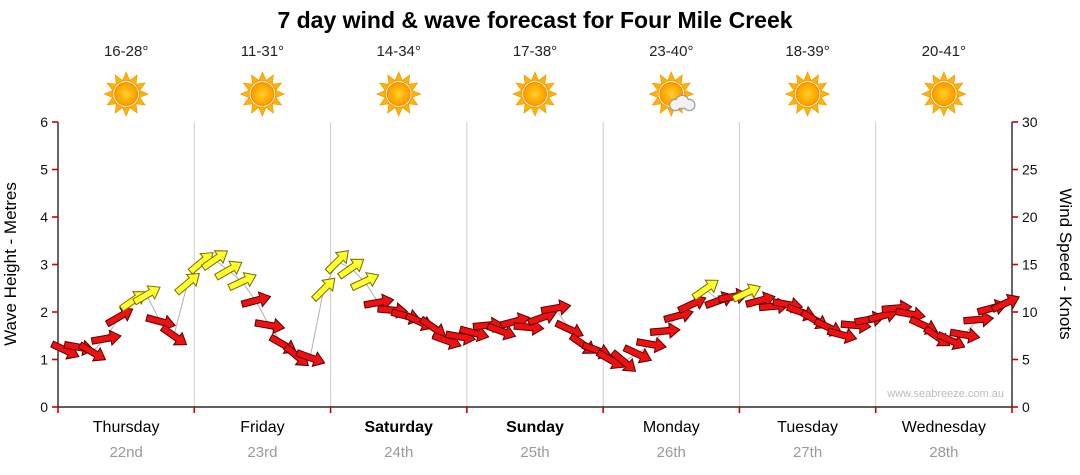 The height and width of the screenshot is (475, 1080). I want to click on watermark: www.seabreeze.com.au, so click(945, 394).